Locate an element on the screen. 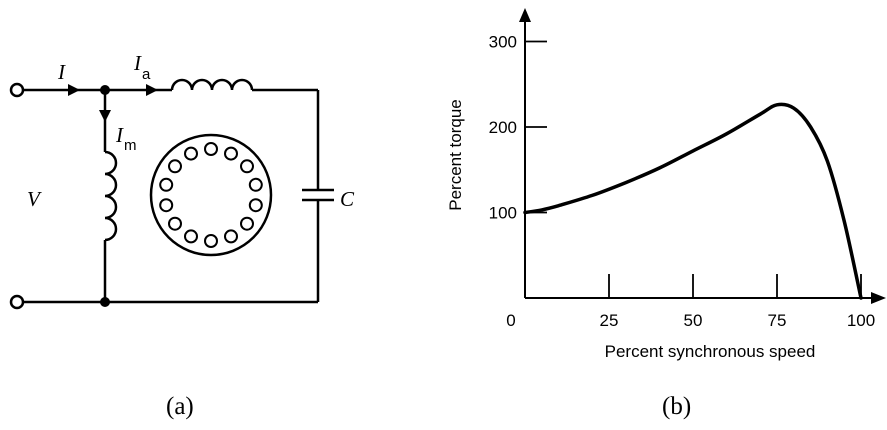 Image resolution: width=887 pixels, height=430 pixels. main-current-arrow is located at coordinates (105, 116).